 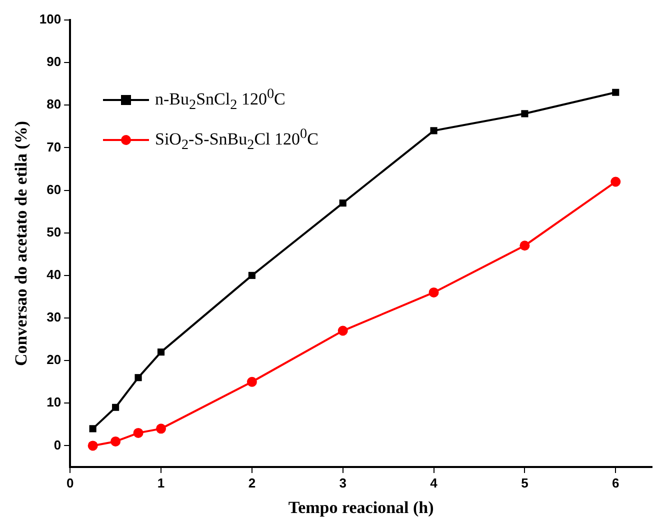 What do you see at coordinates (54, 104) in the screenshot?
I see `y-tick-label: 80` at bounding box center [54, 104].